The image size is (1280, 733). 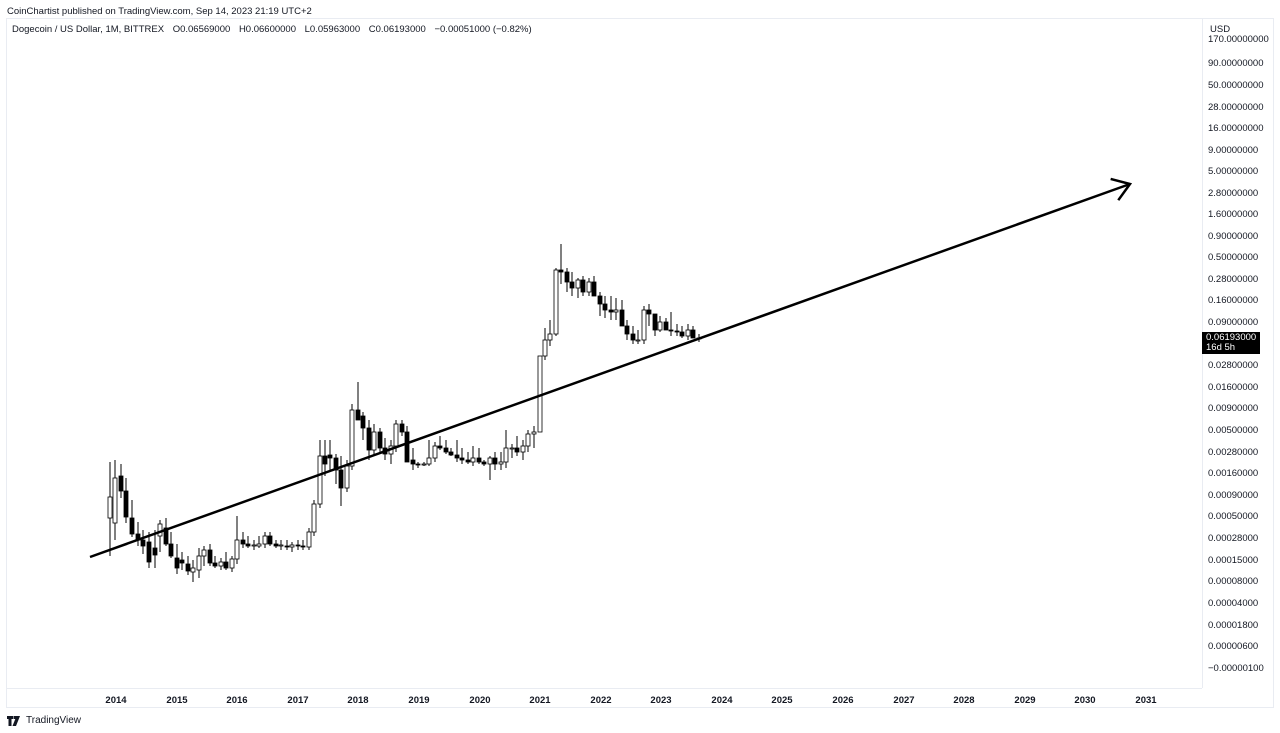 What do you see at coordinates (1233, 387) in the screenshot?
I see `price-tick-label: 0.01600000` at bounding box center [1233, 387].